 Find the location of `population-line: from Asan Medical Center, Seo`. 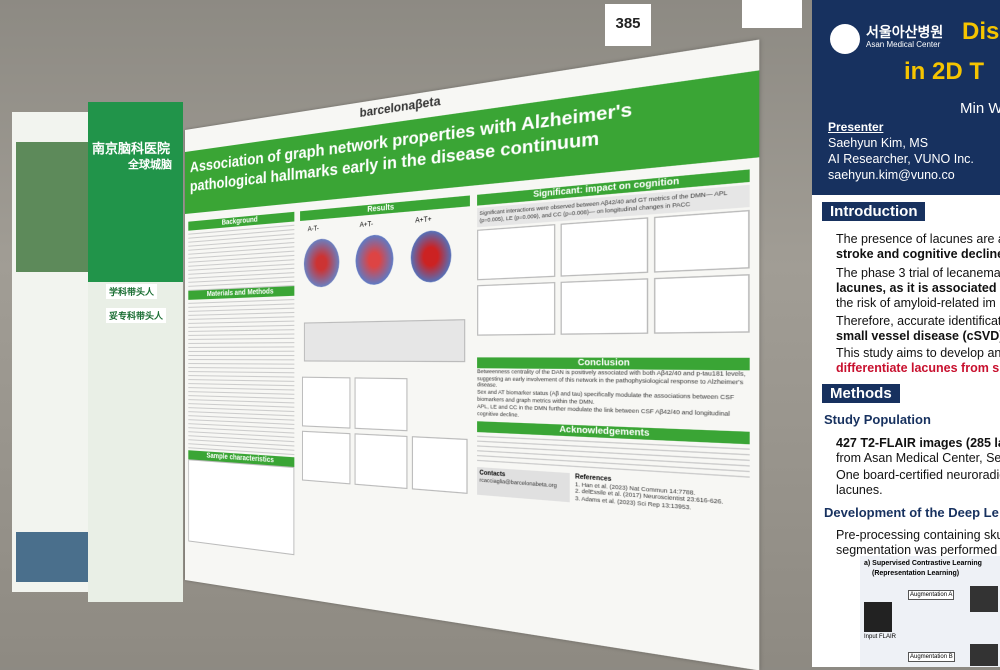

population-line: from Asan Medical Center, Seo is located at coordinates (918, 458).